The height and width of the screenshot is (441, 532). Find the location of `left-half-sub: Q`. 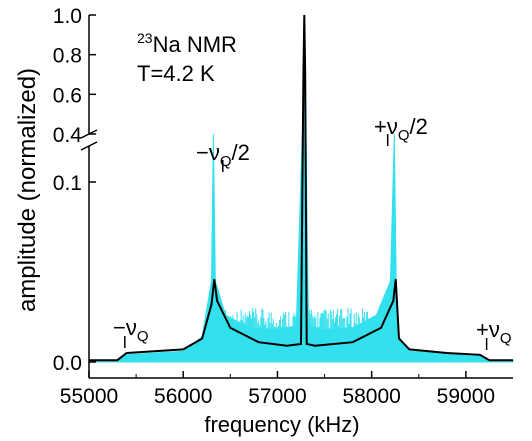

left-half-sub: Q is located at coordinates (226, 161).